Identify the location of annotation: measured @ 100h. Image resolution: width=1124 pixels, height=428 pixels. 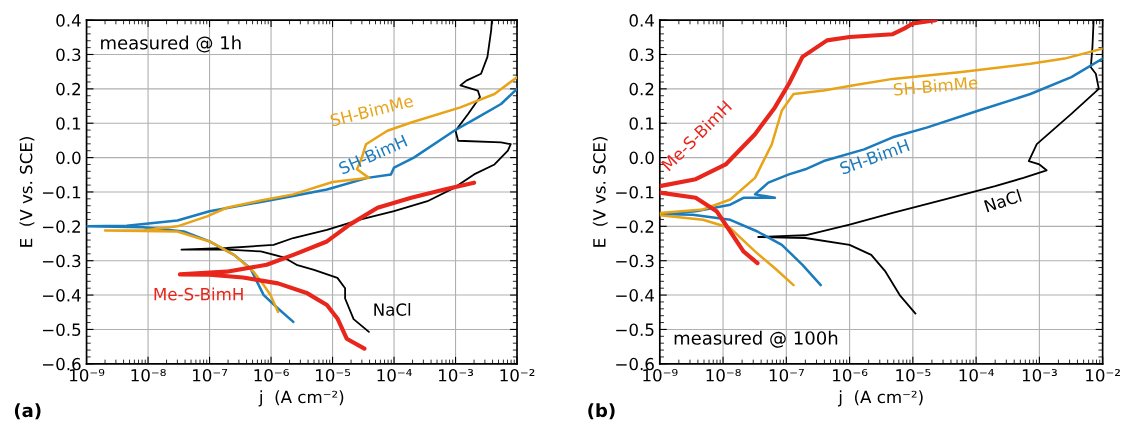
(756, 339).